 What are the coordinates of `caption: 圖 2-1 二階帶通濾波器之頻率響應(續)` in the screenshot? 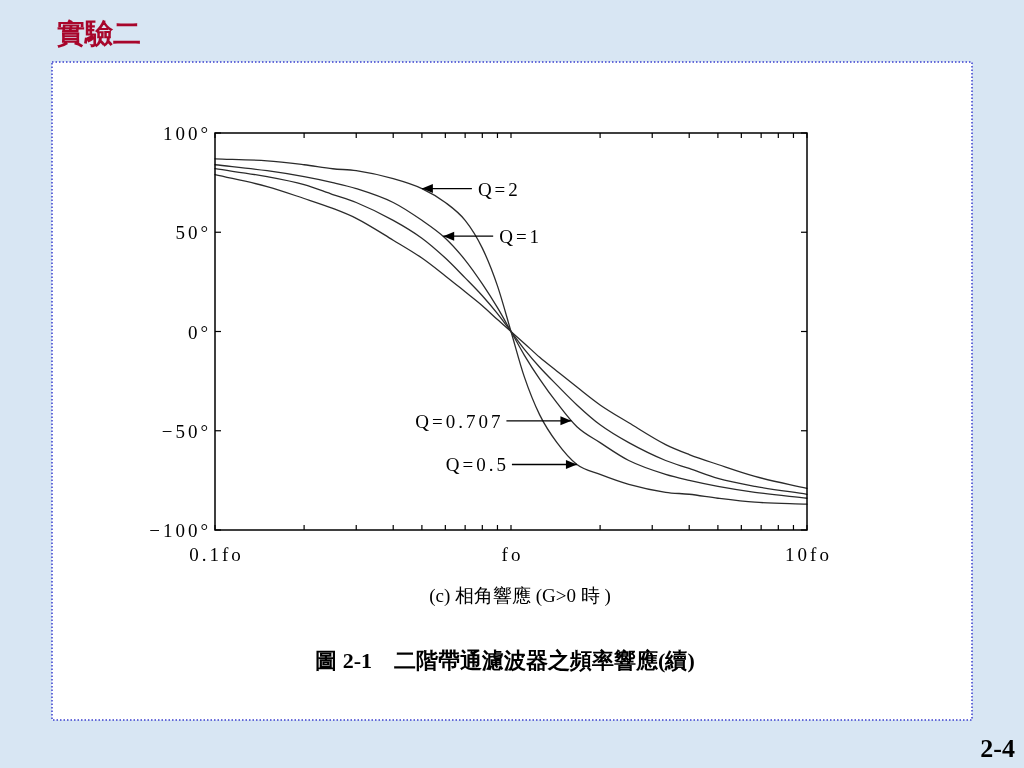 It's located at (505, 660).